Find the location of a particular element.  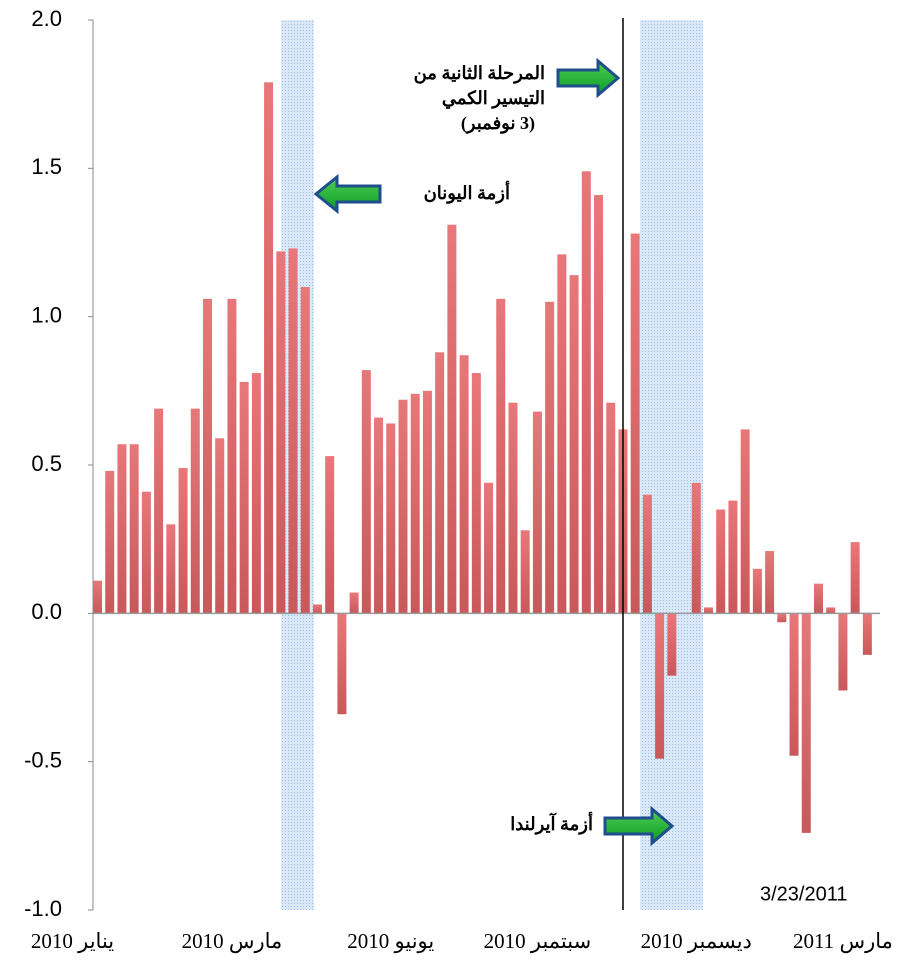

ireland-band is located at coordinates (671, 465).